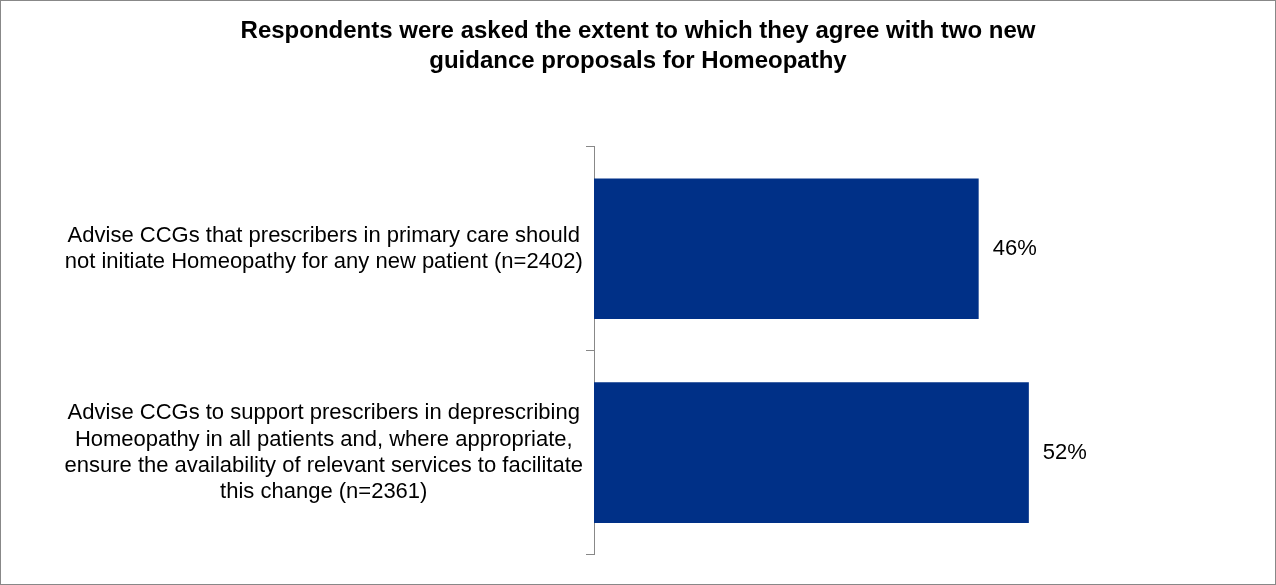 This screenshot has height=585, width=1276. What do you see at coordinates (323, 451) in the screenshot?
I see `y-tick-label: Advise CCGs to support prescribers in deprescribing Homeopathy in all patients and, where appropriate, ensure the availability of relevant services to facilitate this change (n=2361)` at bounding box center [323, 451].